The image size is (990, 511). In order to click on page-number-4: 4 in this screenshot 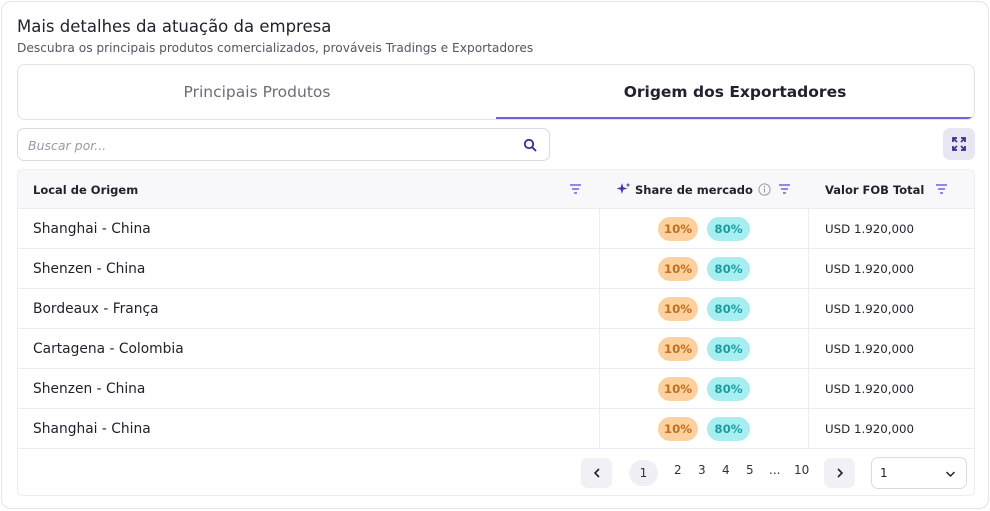, I will do `click(726, 470)`.